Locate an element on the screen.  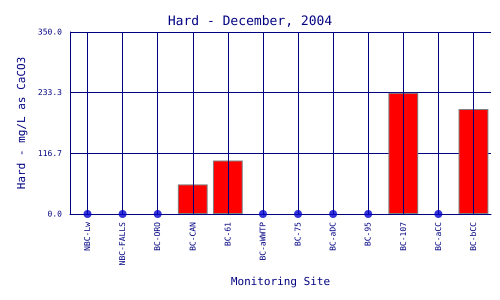
y-tick-label: 0.0 is located at coordinates (55, 214).